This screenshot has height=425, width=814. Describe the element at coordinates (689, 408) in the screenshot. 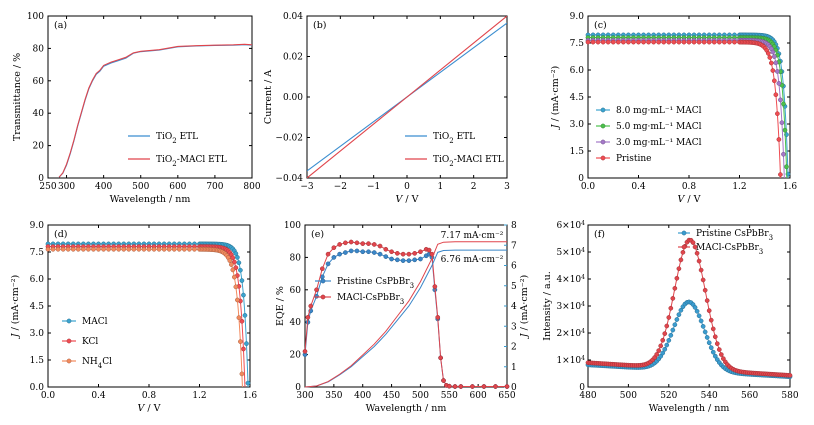

I see `x-axis-label: Wavelength / nm` at that location.